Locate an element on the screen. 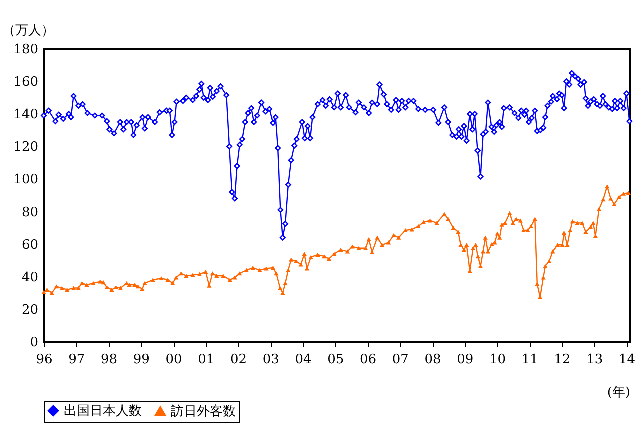  x-tick-label: 06 is located at coordinates (368, 360).